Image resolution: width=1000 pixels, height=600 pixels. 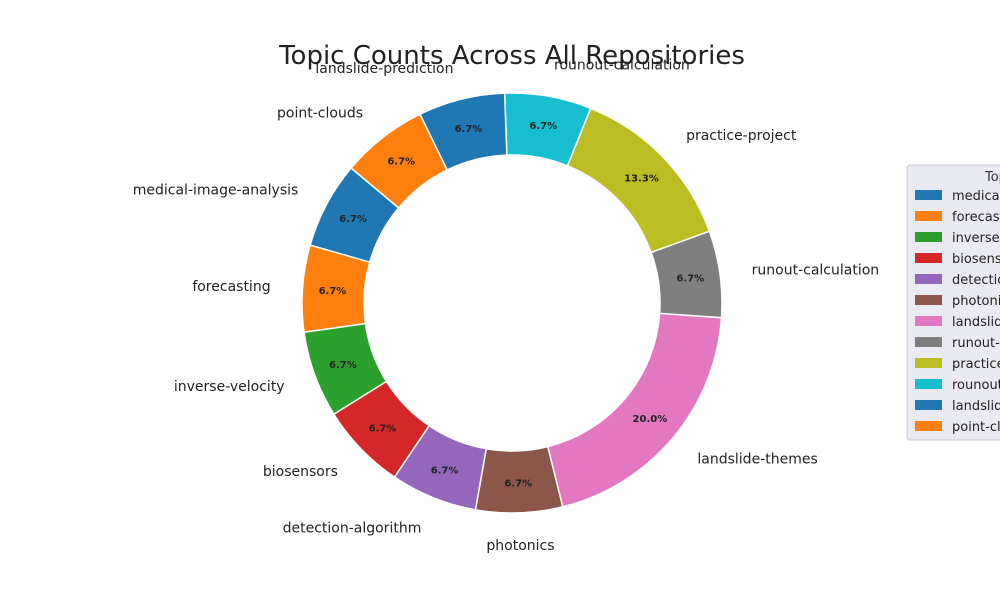 What do you see at coordinates (757, 460) in the screenshot?
I see `category-label-landslide-themes: landslide-themes` at bounding box center [757, 460].